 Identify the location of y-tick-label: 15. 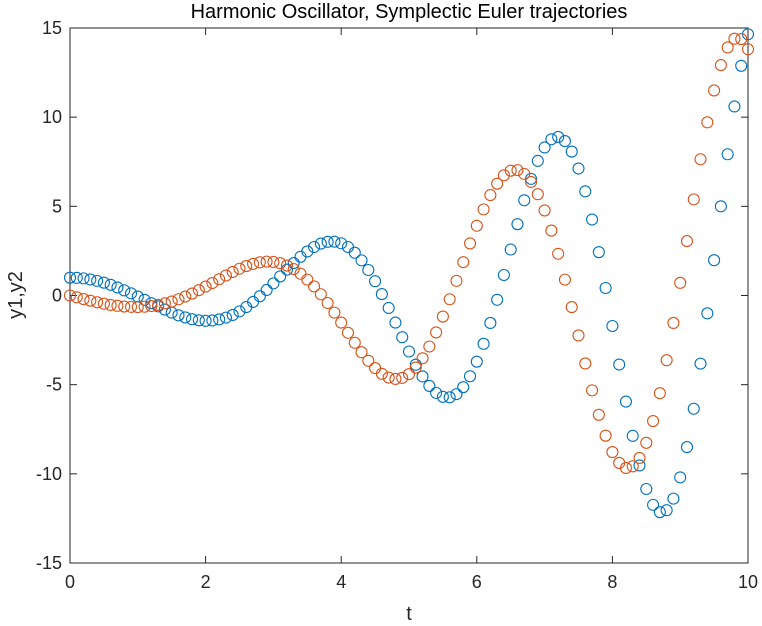
(52, 28).